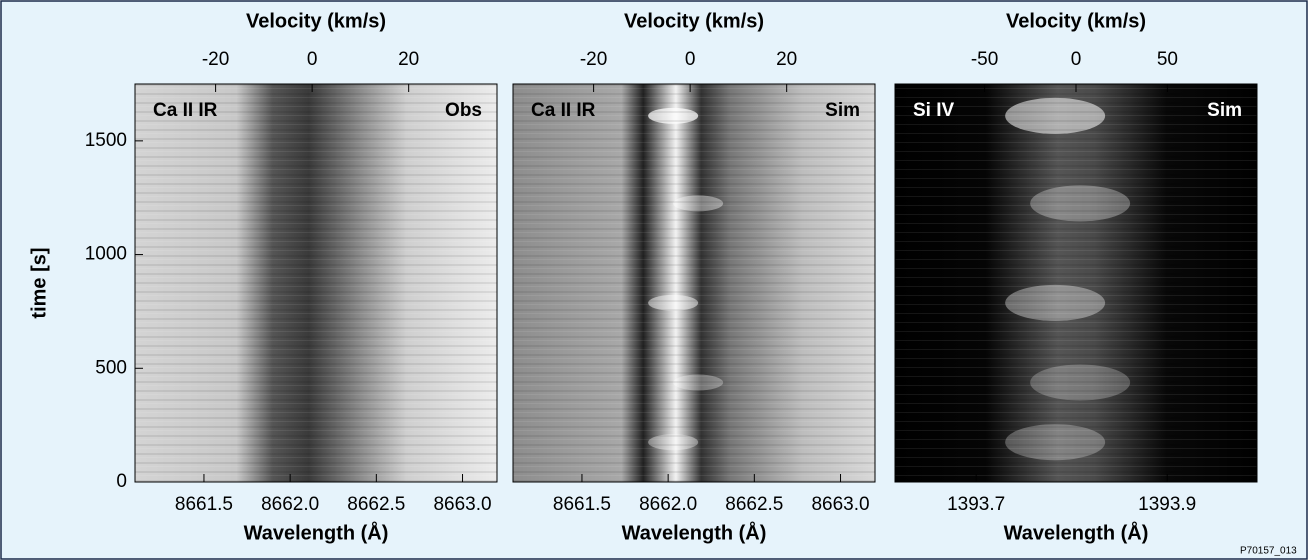  What do you see at coordinates (111, 367) in the screenshot?
I see `y-tick-label: 500` at bounding box center [111, 367].